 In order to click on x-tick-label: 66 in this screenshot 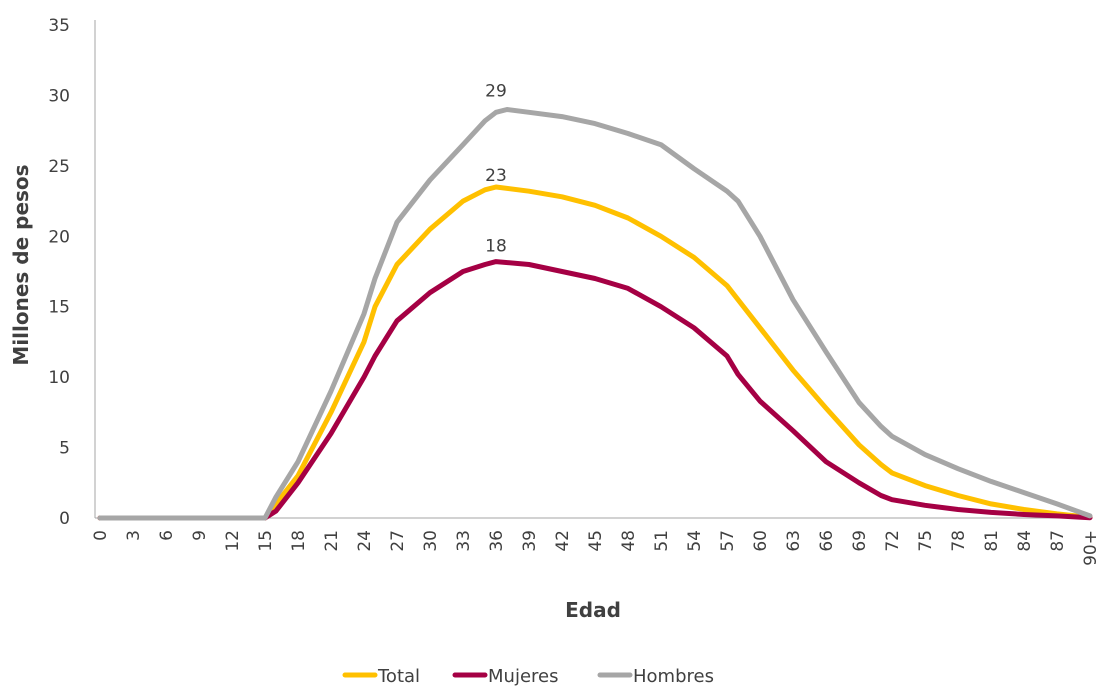, I will do `click(827, 541)`.